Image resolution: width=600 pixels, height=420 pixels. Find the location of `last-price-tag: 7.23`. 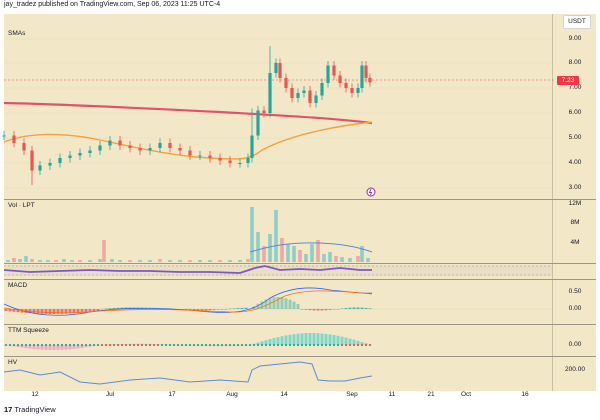

last-price-tag: 7.23 is located at coordinates (568, 80).